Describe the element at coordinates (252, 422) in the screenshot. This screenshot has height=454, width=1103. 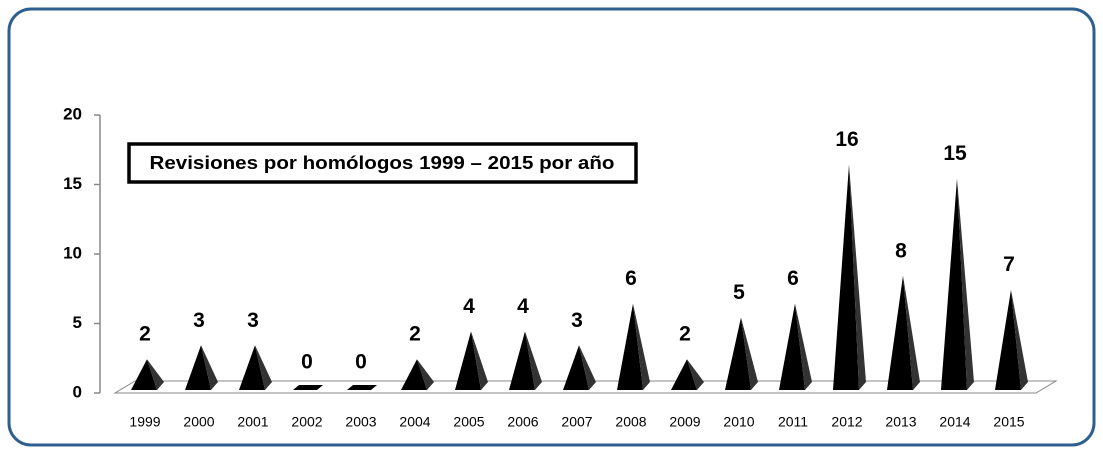
I see `x-tick-label: 2001` at that location.